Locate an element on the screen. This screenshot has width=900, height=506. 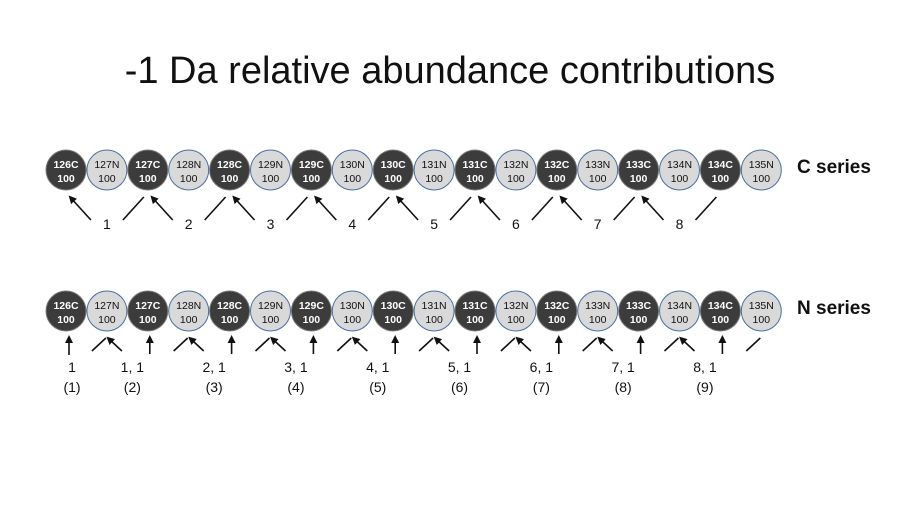
channel-name: 131C is located at coordinates (475, 165).